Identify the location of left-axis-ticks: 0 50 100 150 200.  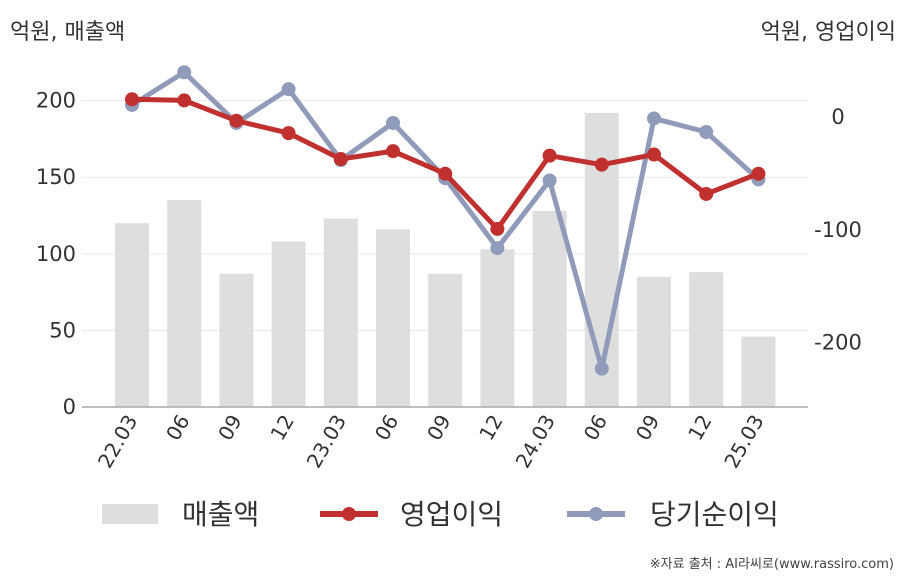
(56, 254).